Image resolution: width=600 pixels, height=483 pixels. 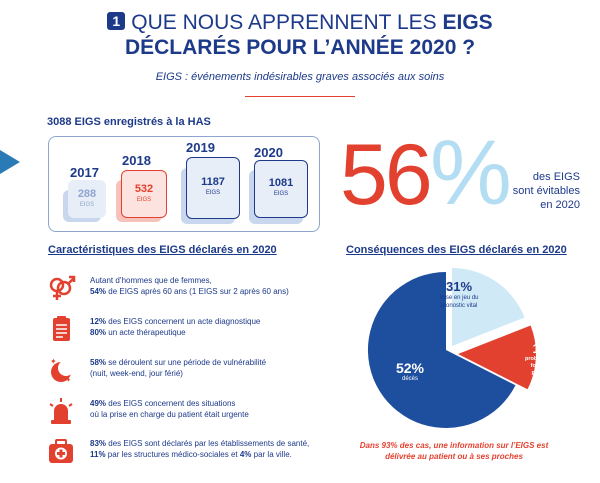 I want to click on section-number: 1, so click(x=116, y=21).